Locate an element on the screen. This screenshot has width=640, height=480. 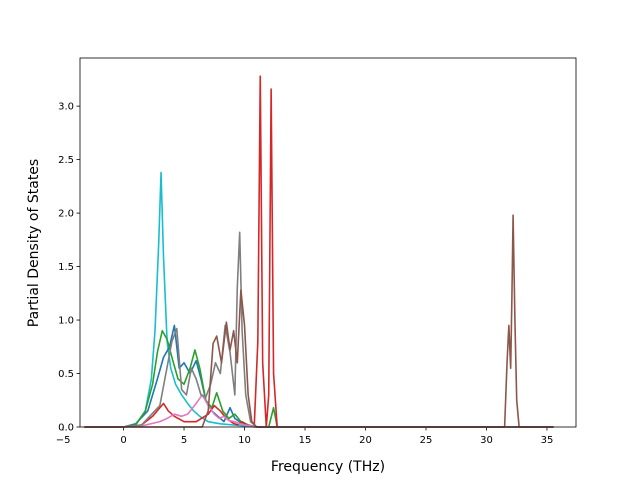
x-tick-label: 10 is located at coordinates (244, 440).